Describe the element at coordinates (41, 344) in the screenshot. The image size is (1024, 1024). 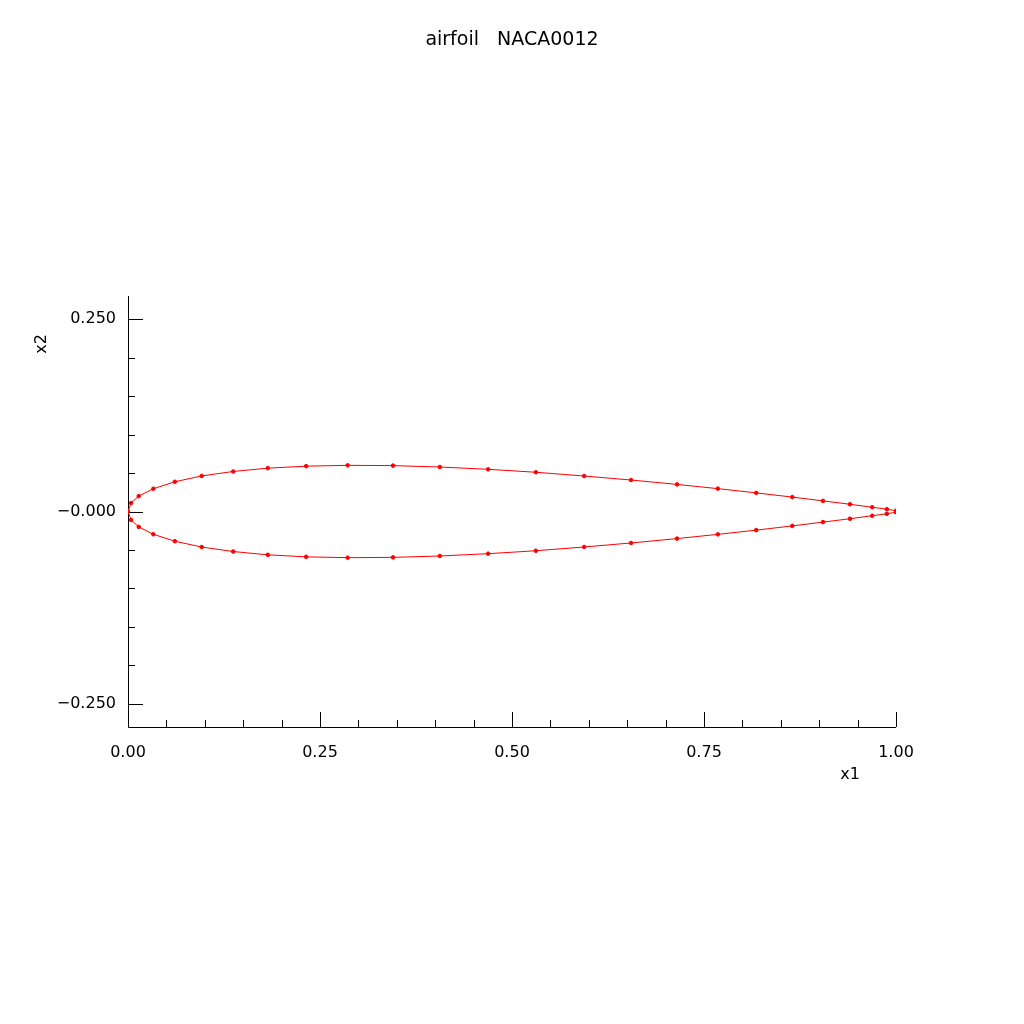
I see `y-axis-title: x2` at that location.